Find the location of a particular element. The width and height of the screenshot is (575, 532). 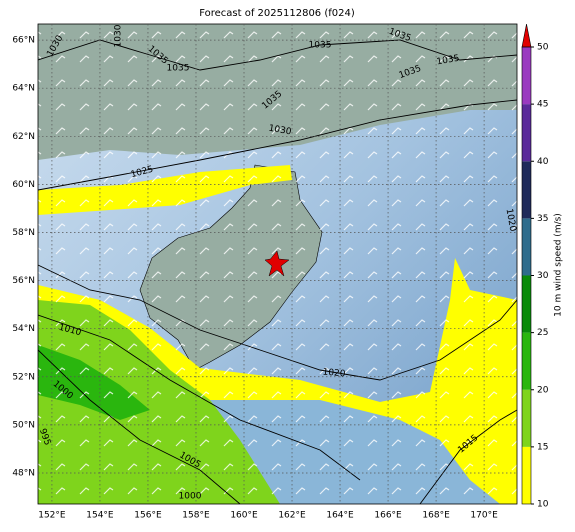

colorbar-tick-label: 35 is located at coordinates (542, 219).